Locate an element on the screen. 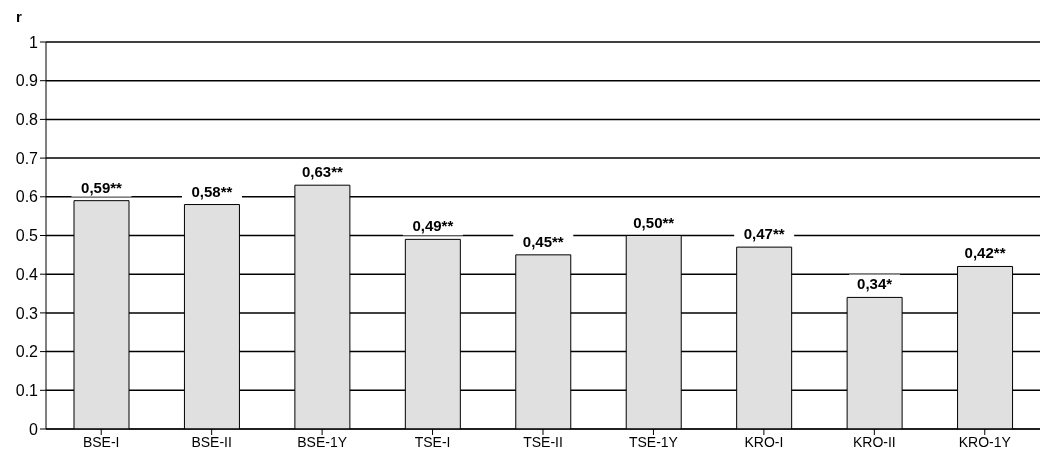  y-tick-label: 0.7 is located at coordinates (27, 158).